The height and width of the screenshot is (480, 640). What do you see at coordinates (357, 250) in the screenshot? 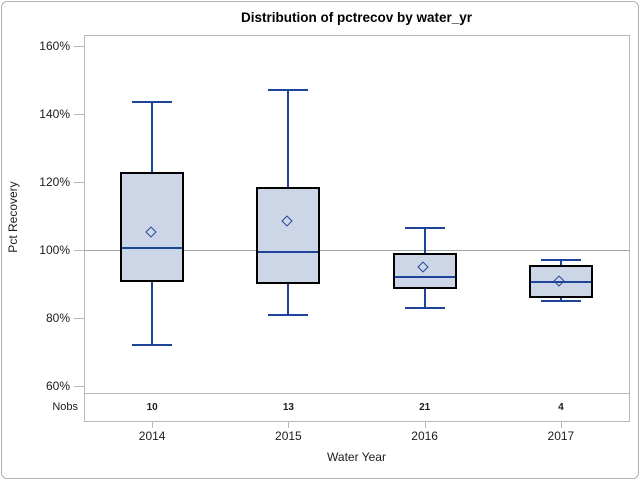
I see `reference-line-100pct` at bounding box center [357, 250].